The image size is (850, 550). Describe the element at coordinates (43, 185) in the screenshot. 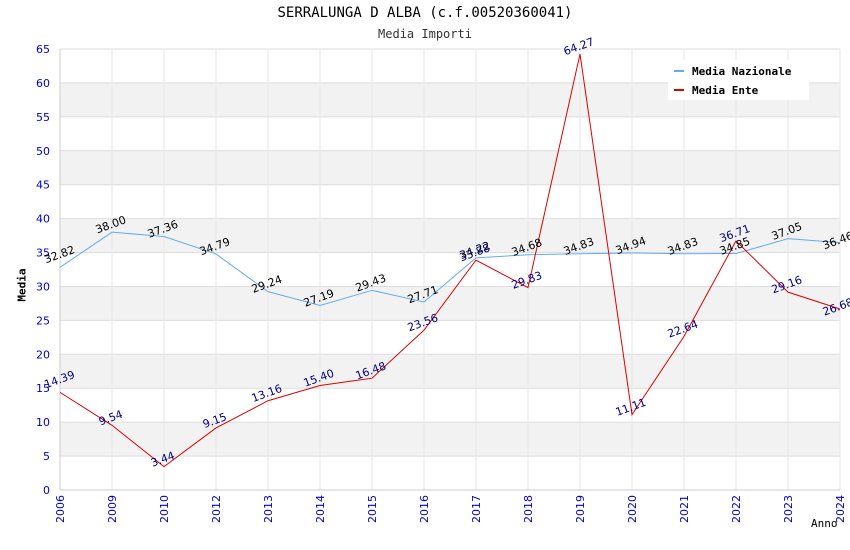

I see `y-tick-label: 45` at that location.